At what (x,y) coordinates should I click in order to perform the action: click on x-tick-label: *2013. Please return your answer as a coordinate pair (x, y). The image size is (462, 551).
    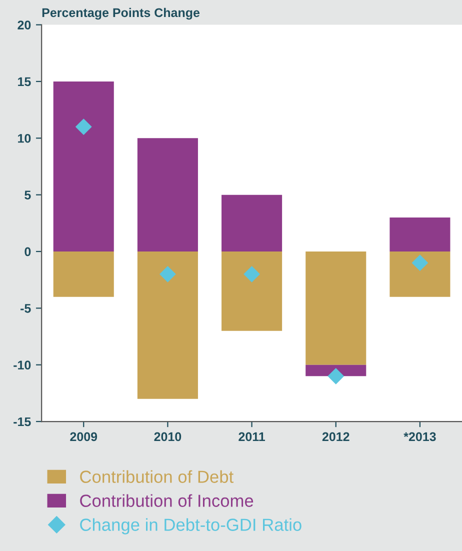
    Looking at the image, I should click on (420, 437).